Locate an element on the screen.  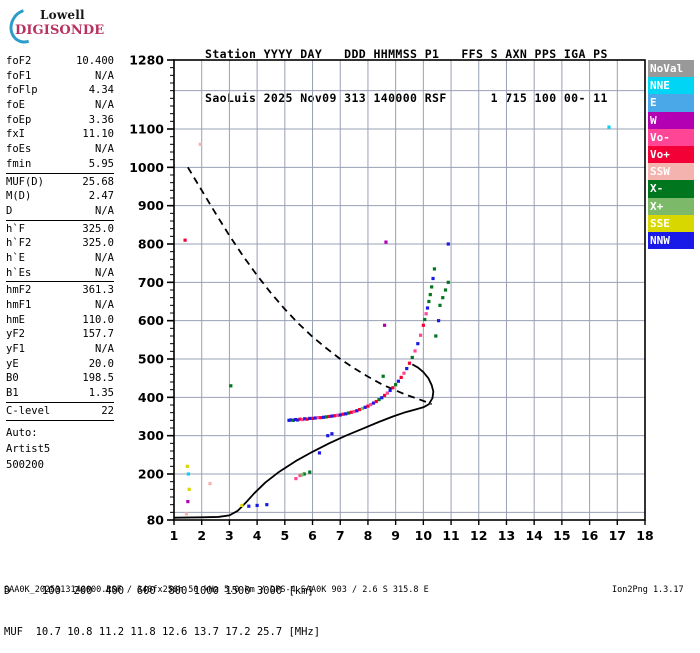
param-value: 325.0 is located at coordinates (98, 243).